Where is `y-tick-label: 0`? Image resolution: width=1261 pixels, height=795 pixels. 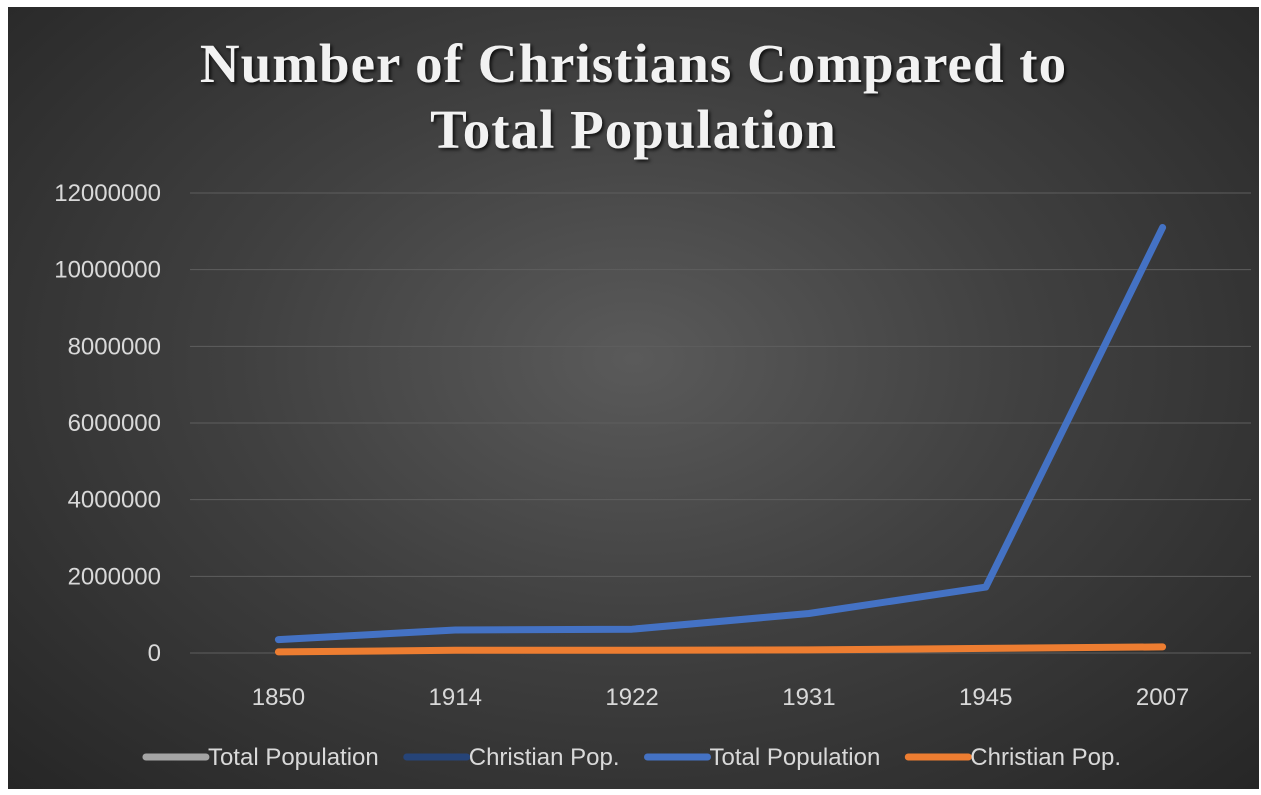 y-tick-label: 0 is located at coordinates (154, 653).